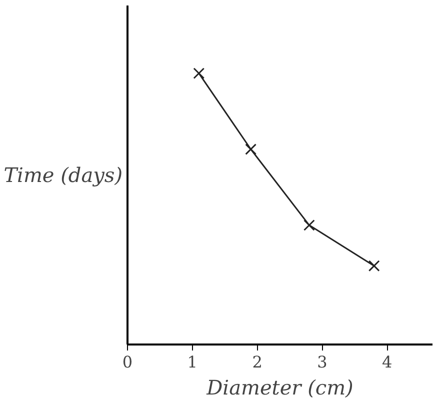 The image size is (437, 402). I want to click on y-axis-title: Time (days), so click(63, 175).